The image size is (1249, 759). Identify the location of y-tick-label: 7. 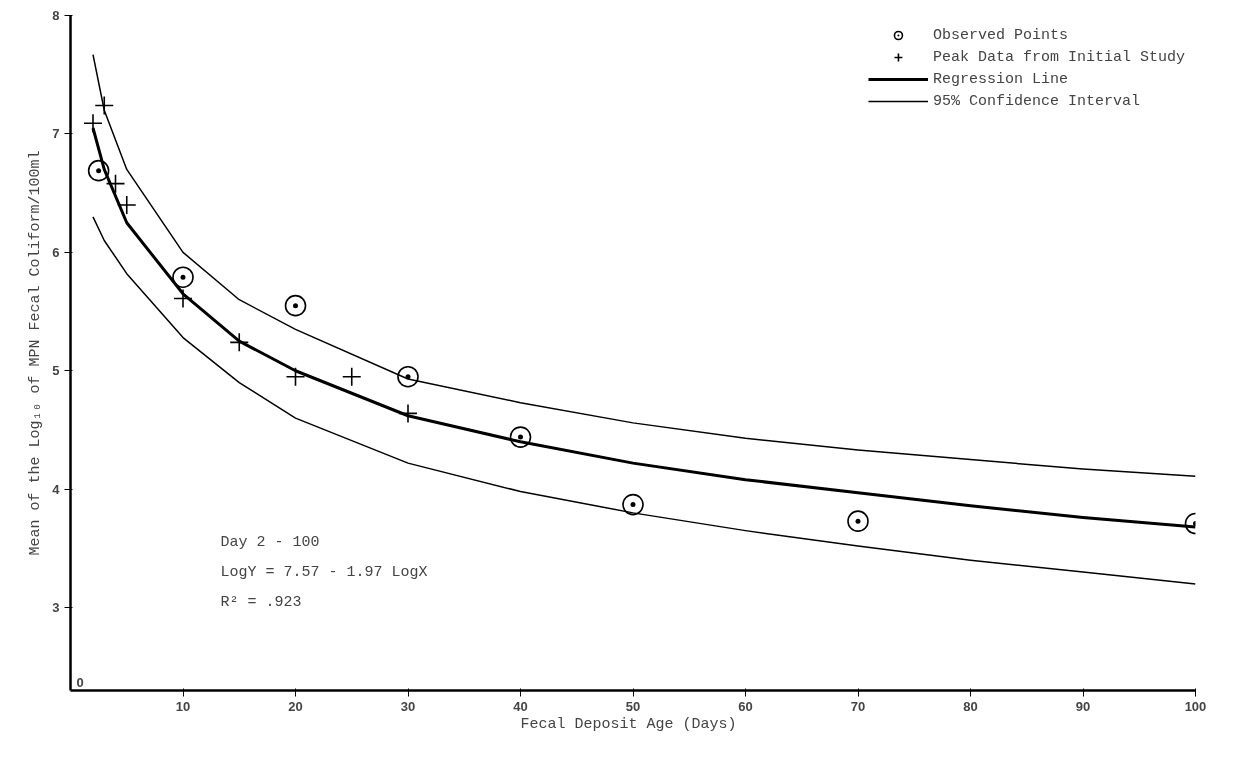
(56, 134).